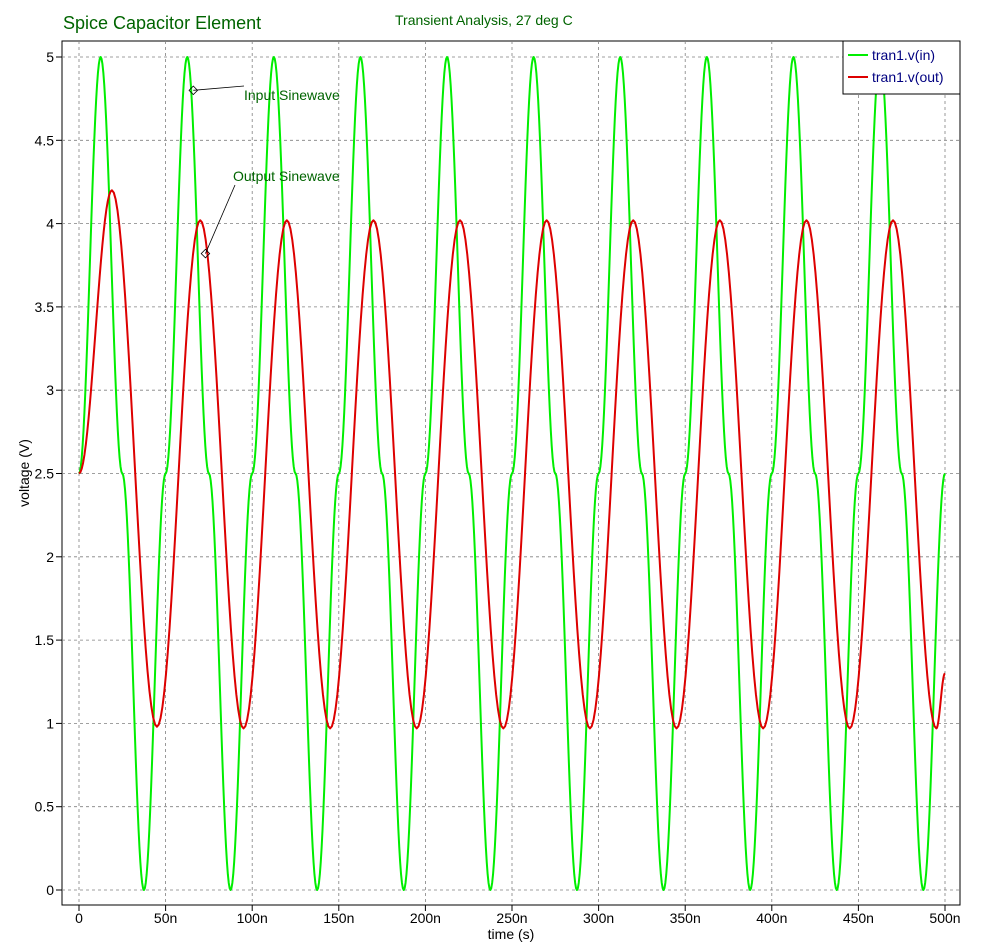 The width and height of the screenshot is (985, 952). What do you see at coordinates (858, 918) in the screenshot?
I see `x-tick-label: 450n` at bounding box center [858, 918].